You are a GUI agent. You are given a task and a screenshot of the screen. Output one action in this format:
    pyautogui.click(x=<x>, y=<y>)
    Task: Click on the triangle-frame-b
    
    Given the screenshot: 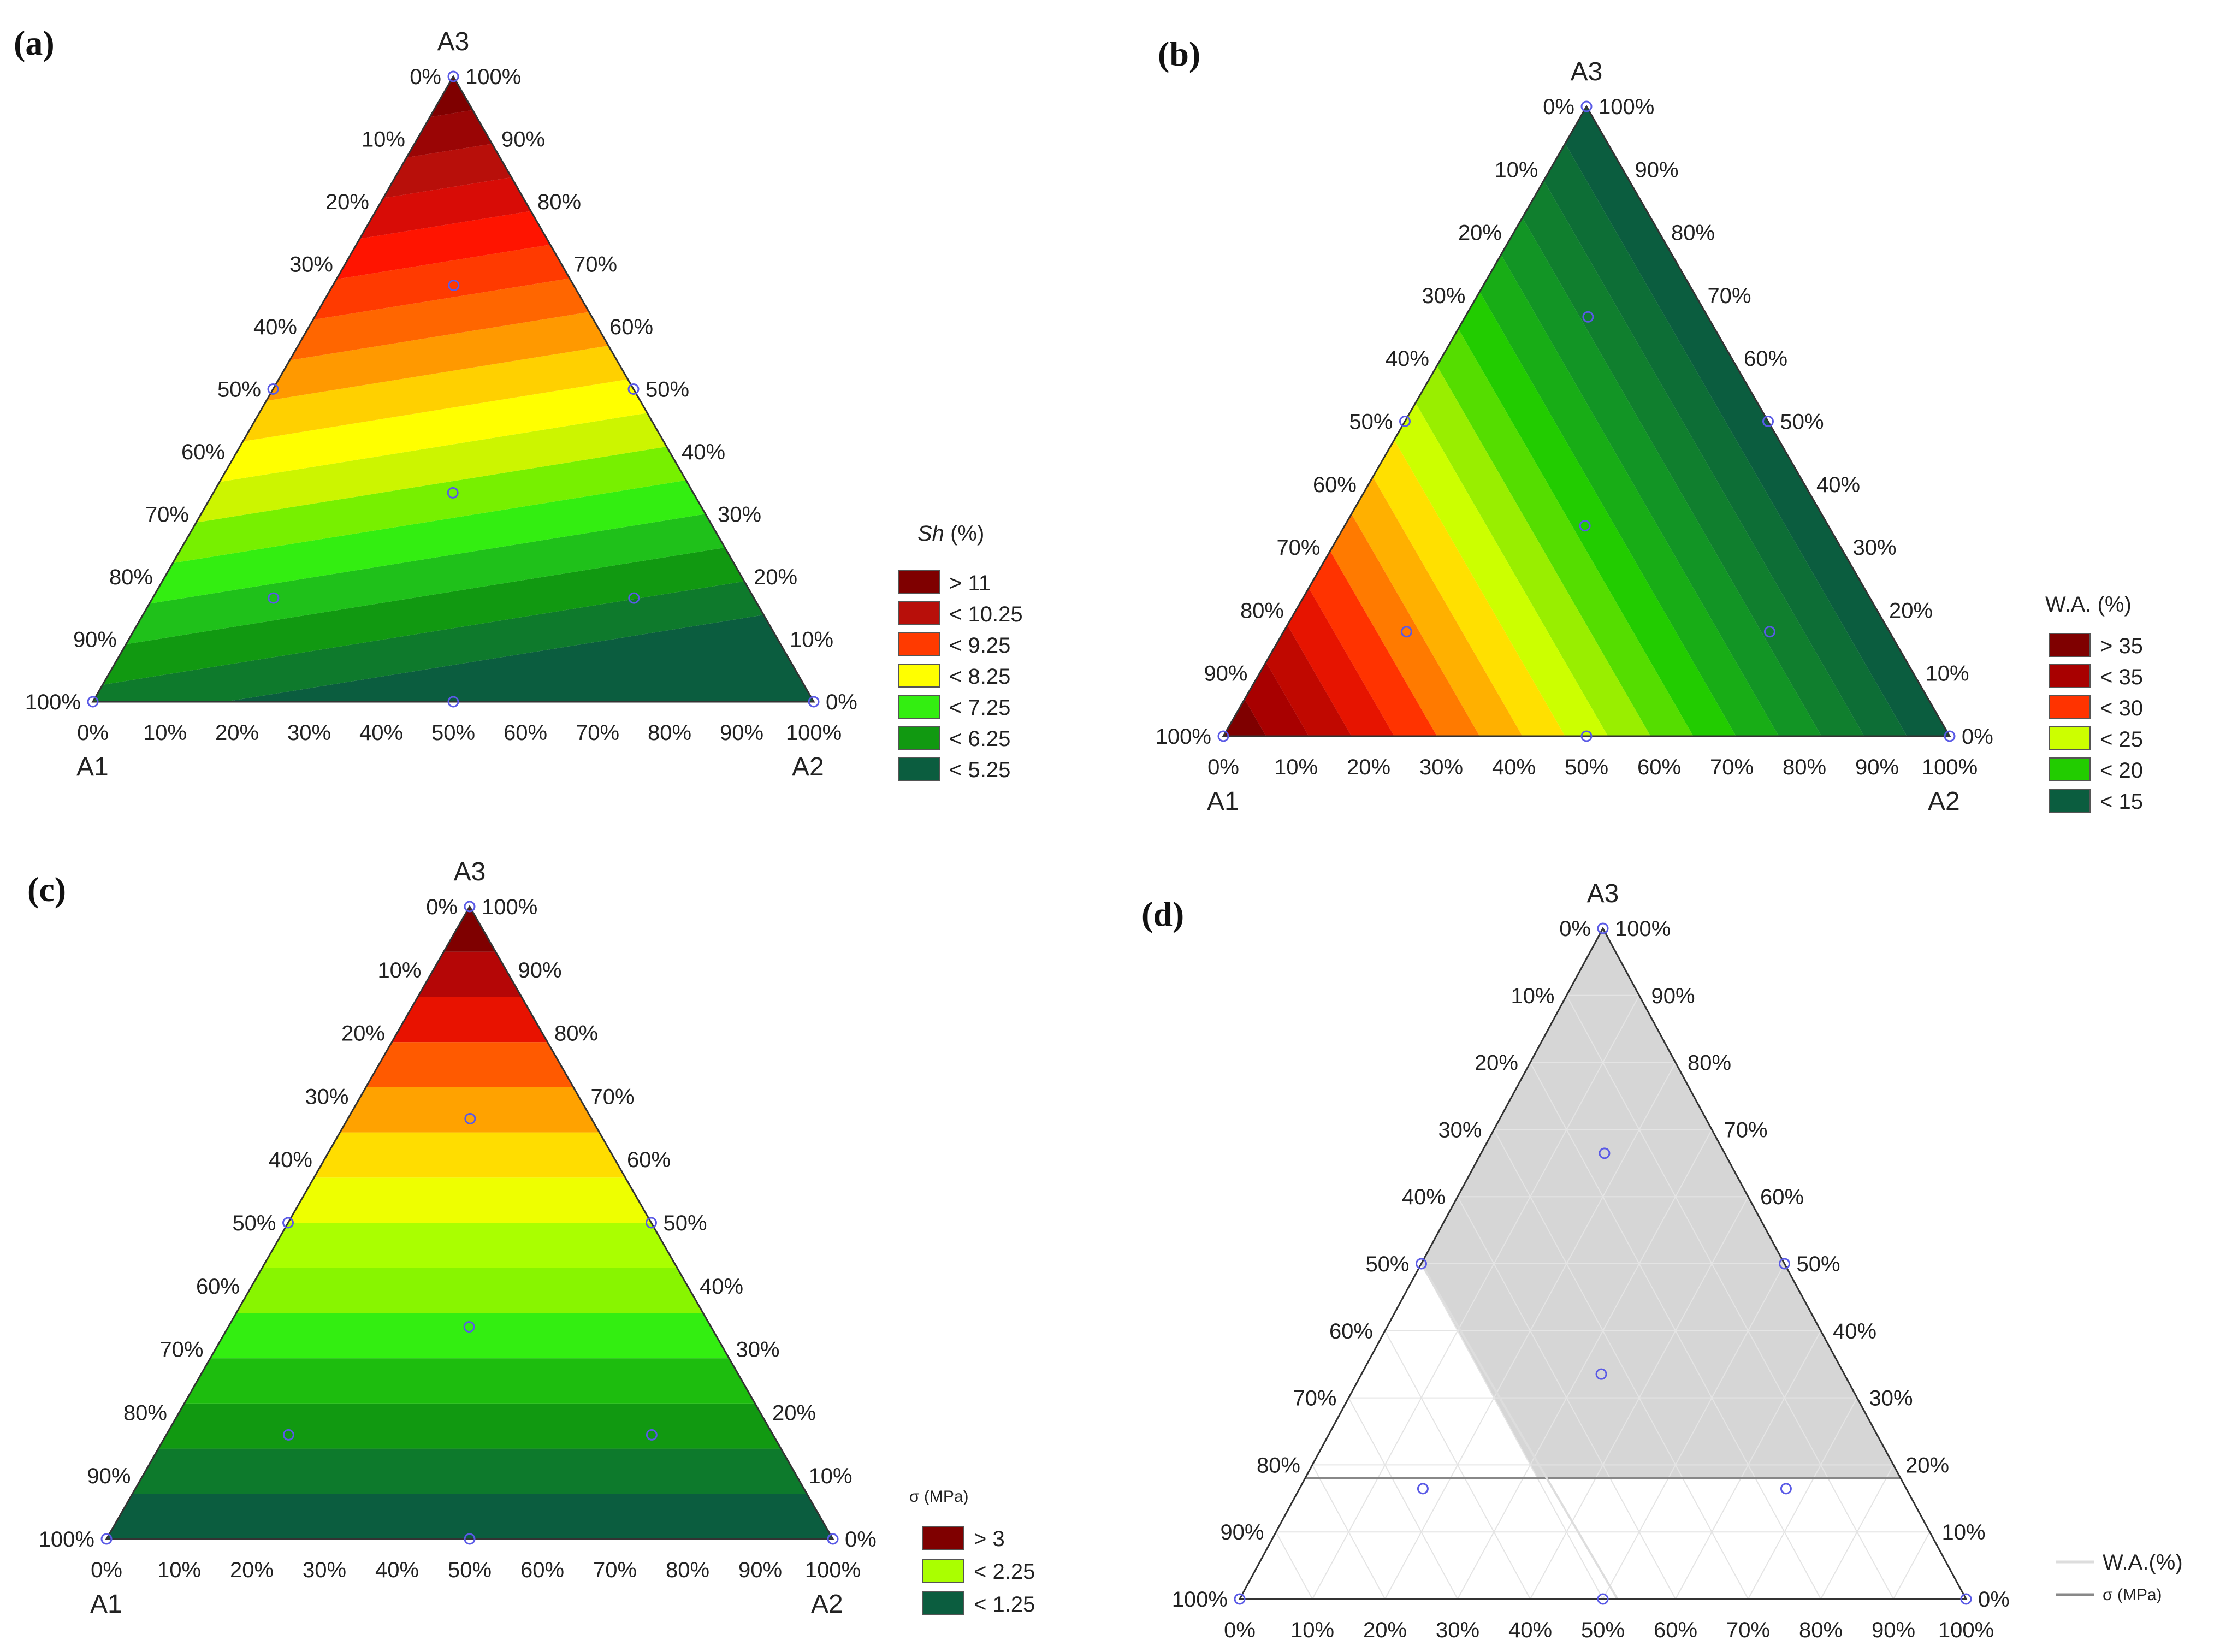 What is the action you would take?
    pyautogui.click(x=1587, y=420)
    